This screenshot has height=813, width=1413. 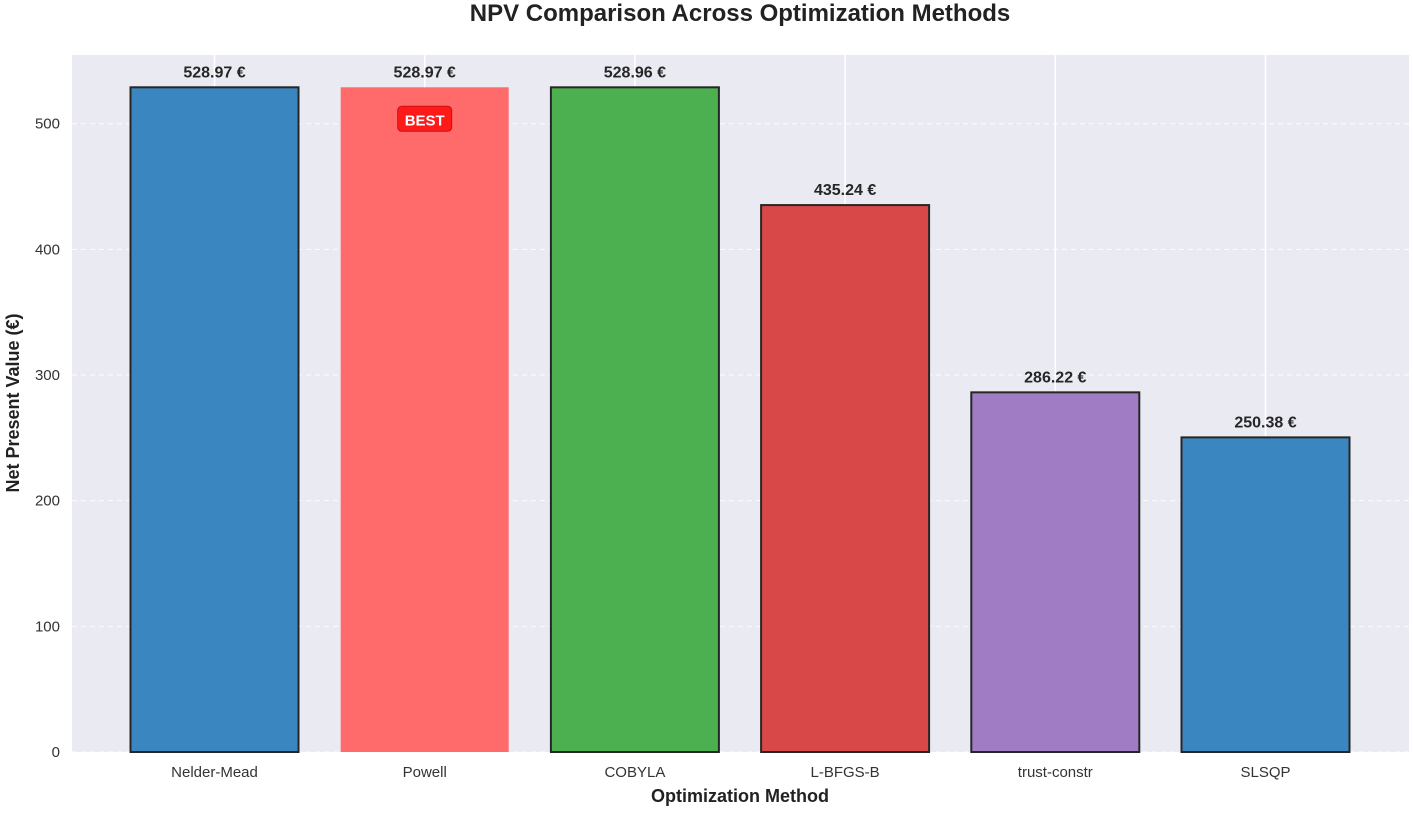 What do you see at coordinates (1265, 772) in the screenshot?
I see `x-tick-label: SLSQP` at bounding box center [1265, 772].